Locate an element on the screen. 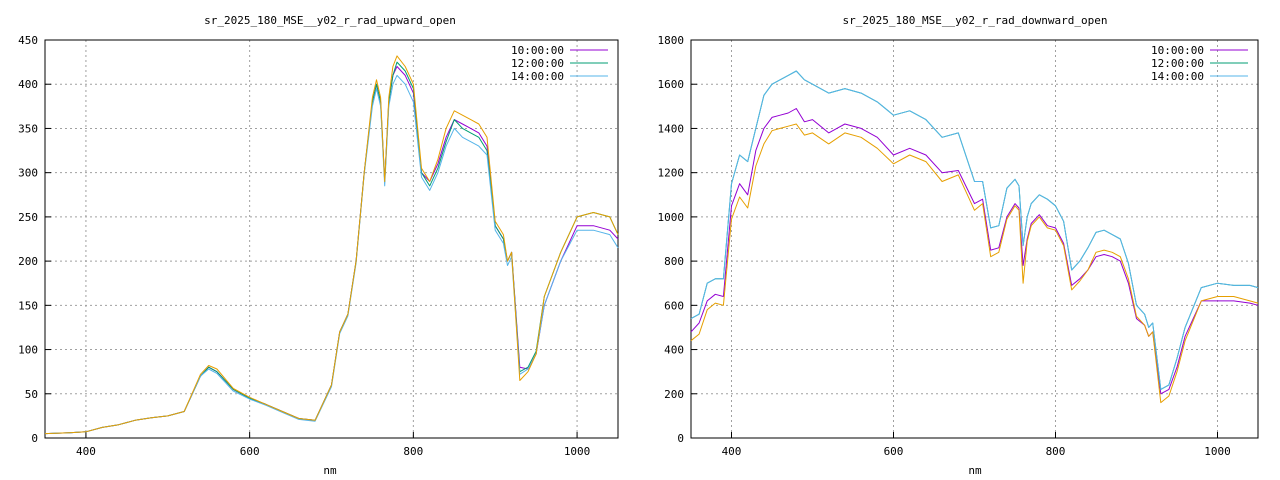  chart-downward-ytick-label: 1800 is located at coordinates (671, 40).